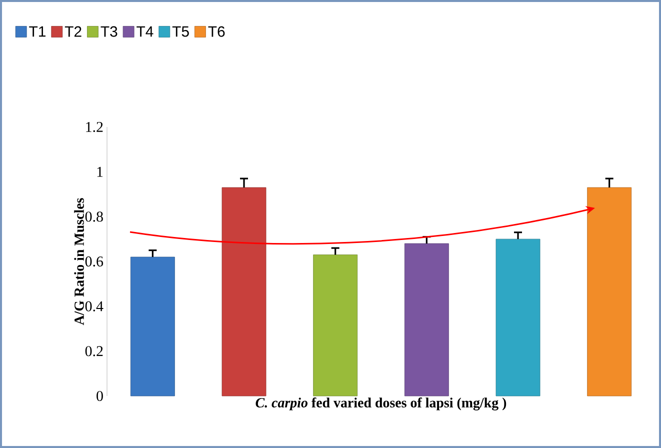 This screenshot has height=448, width=661. Describe the element at coordinates (99, 396) in the screenshot. I see `y-tick-label: 0` at that location.